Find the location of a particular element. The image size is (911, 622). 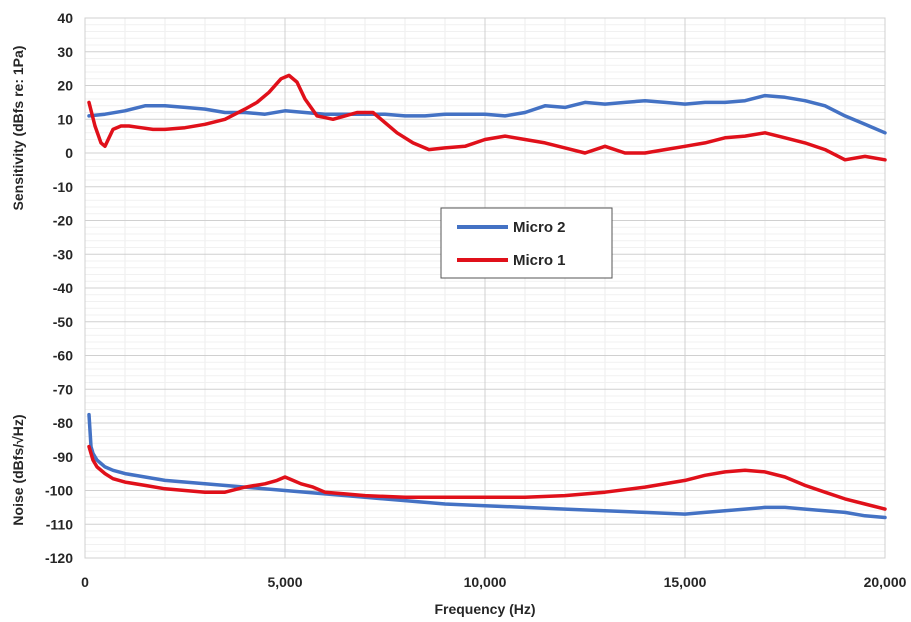

y-tick-label: 0 is located at coordinates (69, 153).